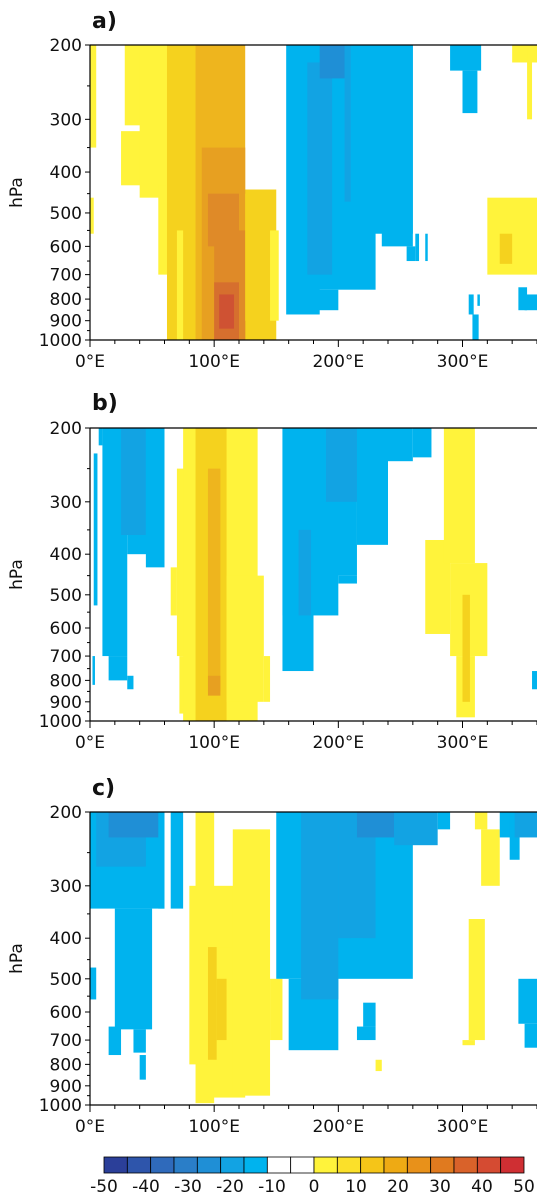 This screenshot has width=537, height=1195. What do you see at coordinates (482, 1186) in the screenshot?
I see `colorbar-label: 40` at bounding box center [482, 1186].